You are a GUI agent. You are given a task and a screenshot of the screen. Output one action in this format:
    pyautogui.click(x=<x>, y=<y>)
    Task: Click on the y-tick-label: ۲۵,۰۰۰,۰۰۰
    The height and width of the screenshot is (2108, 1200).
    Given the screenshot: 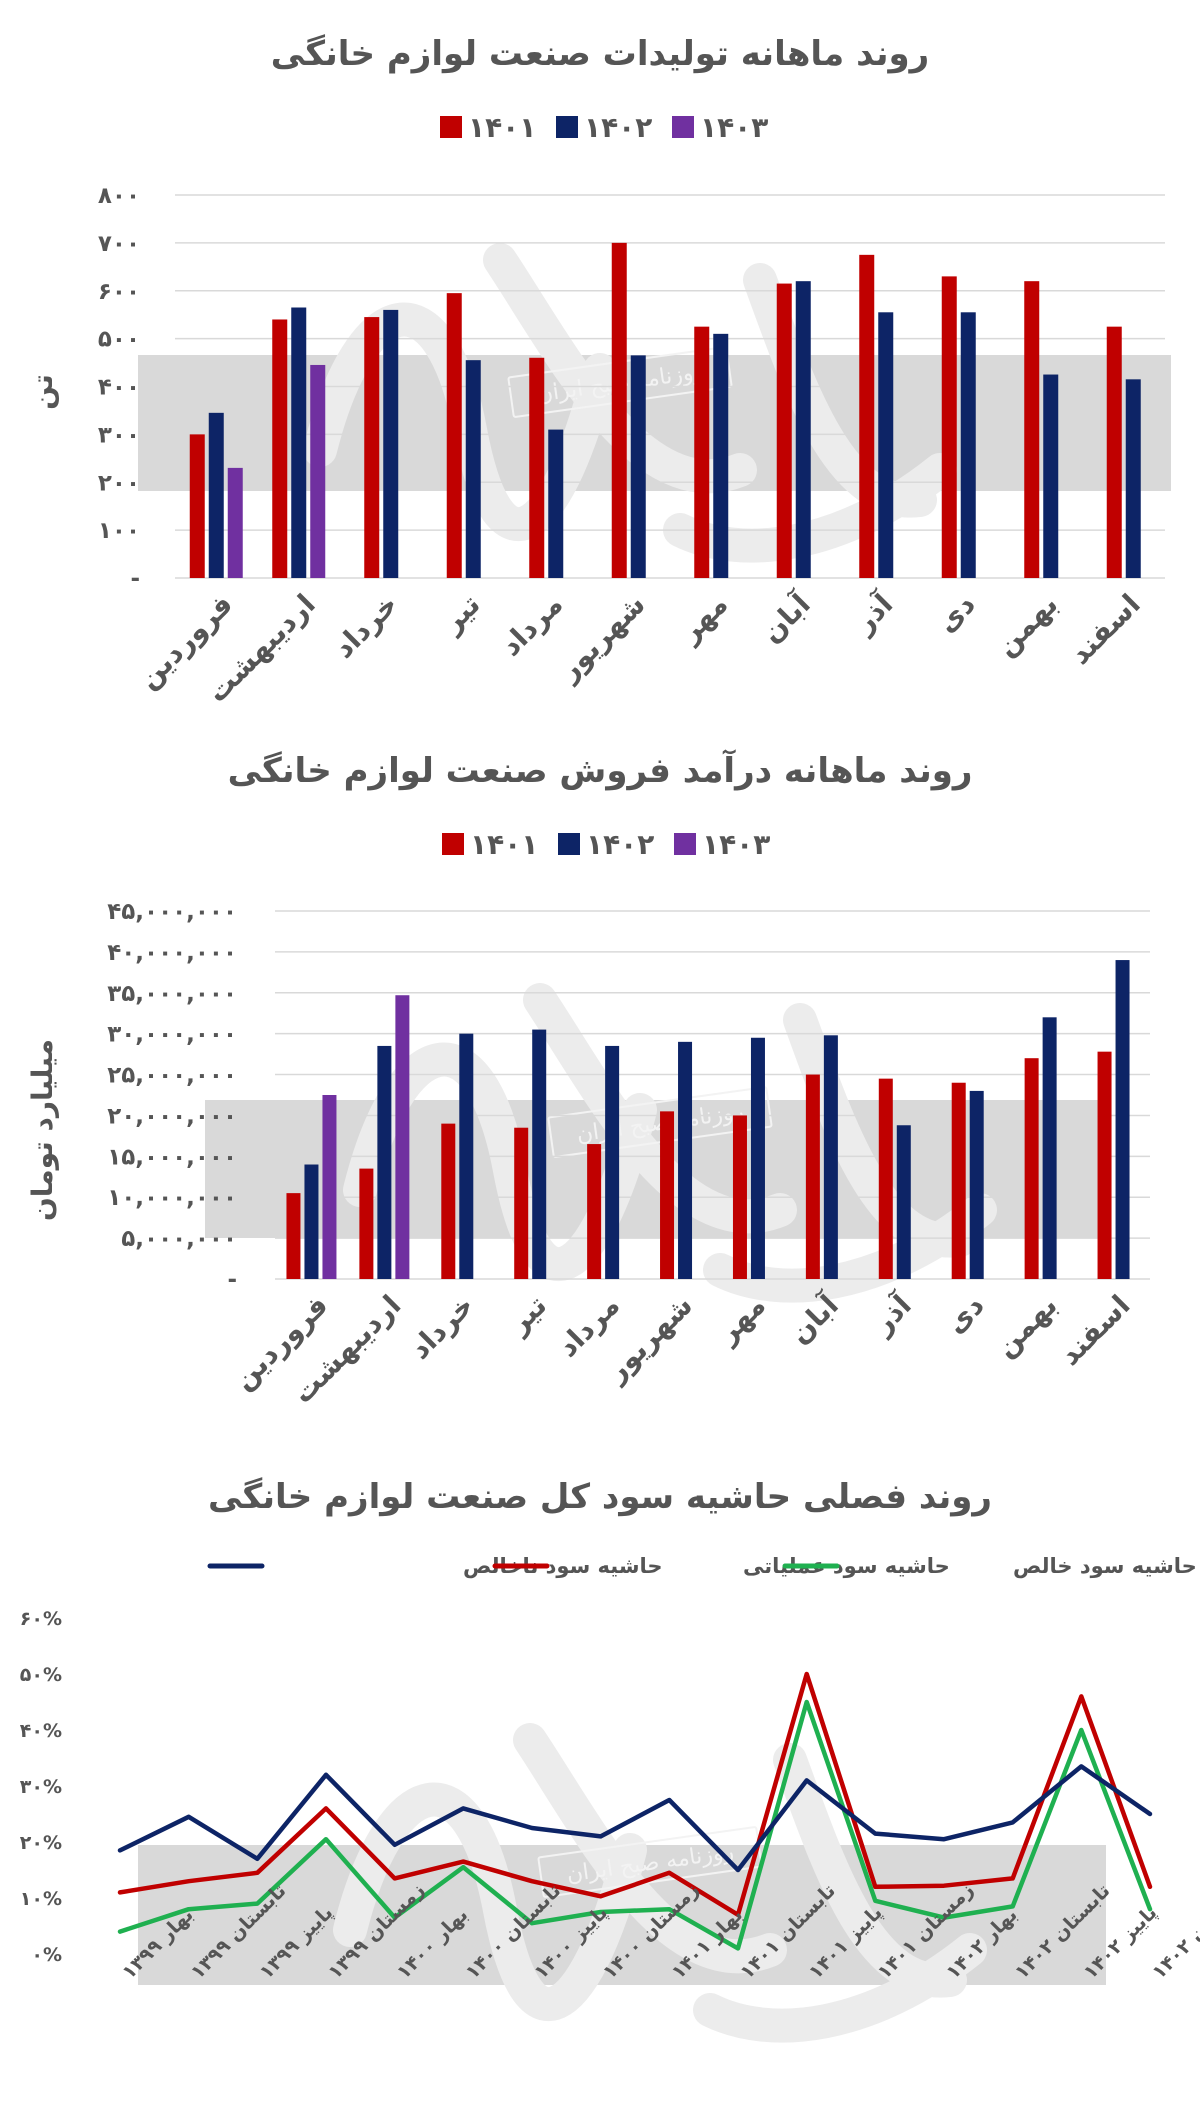 What is the action you would take?
    pyautogui.click(x=172, y=1076)
    